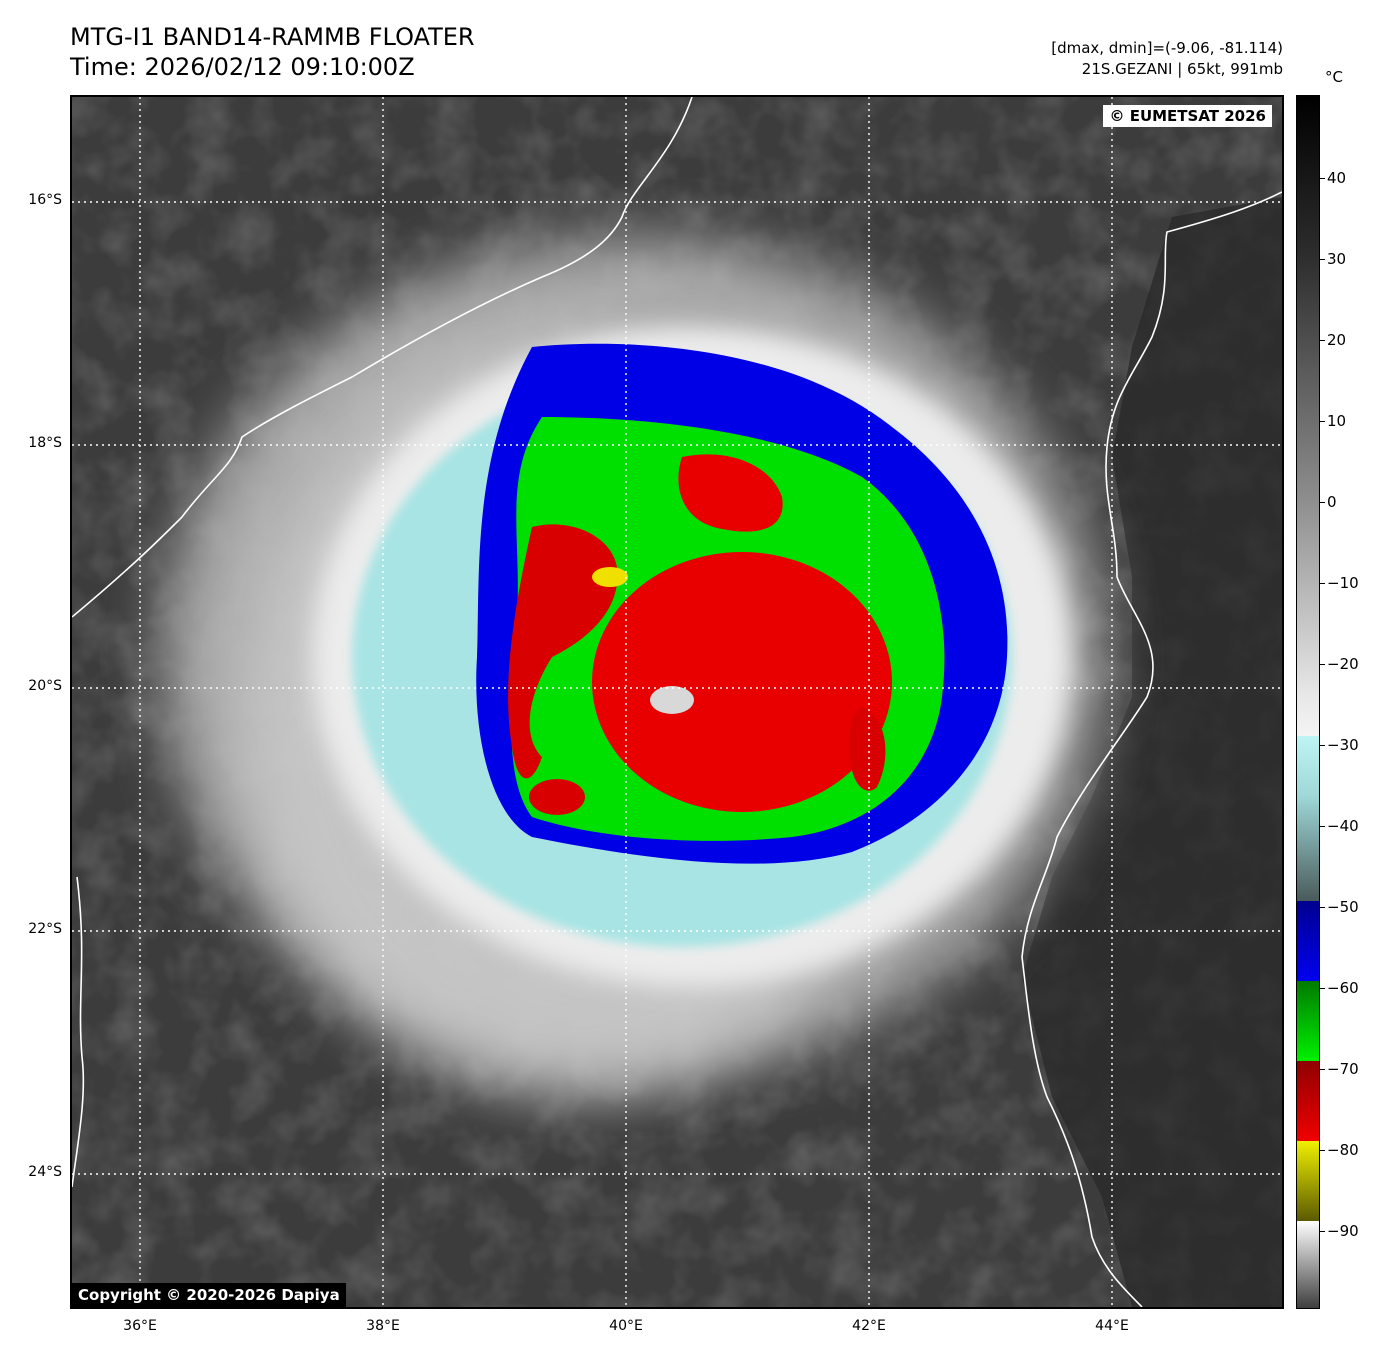  What do you see at coordinates (1343, 988) in the screenshot?
I see `colorbar-tick-label: −60` at bounding box center [1343, 988].